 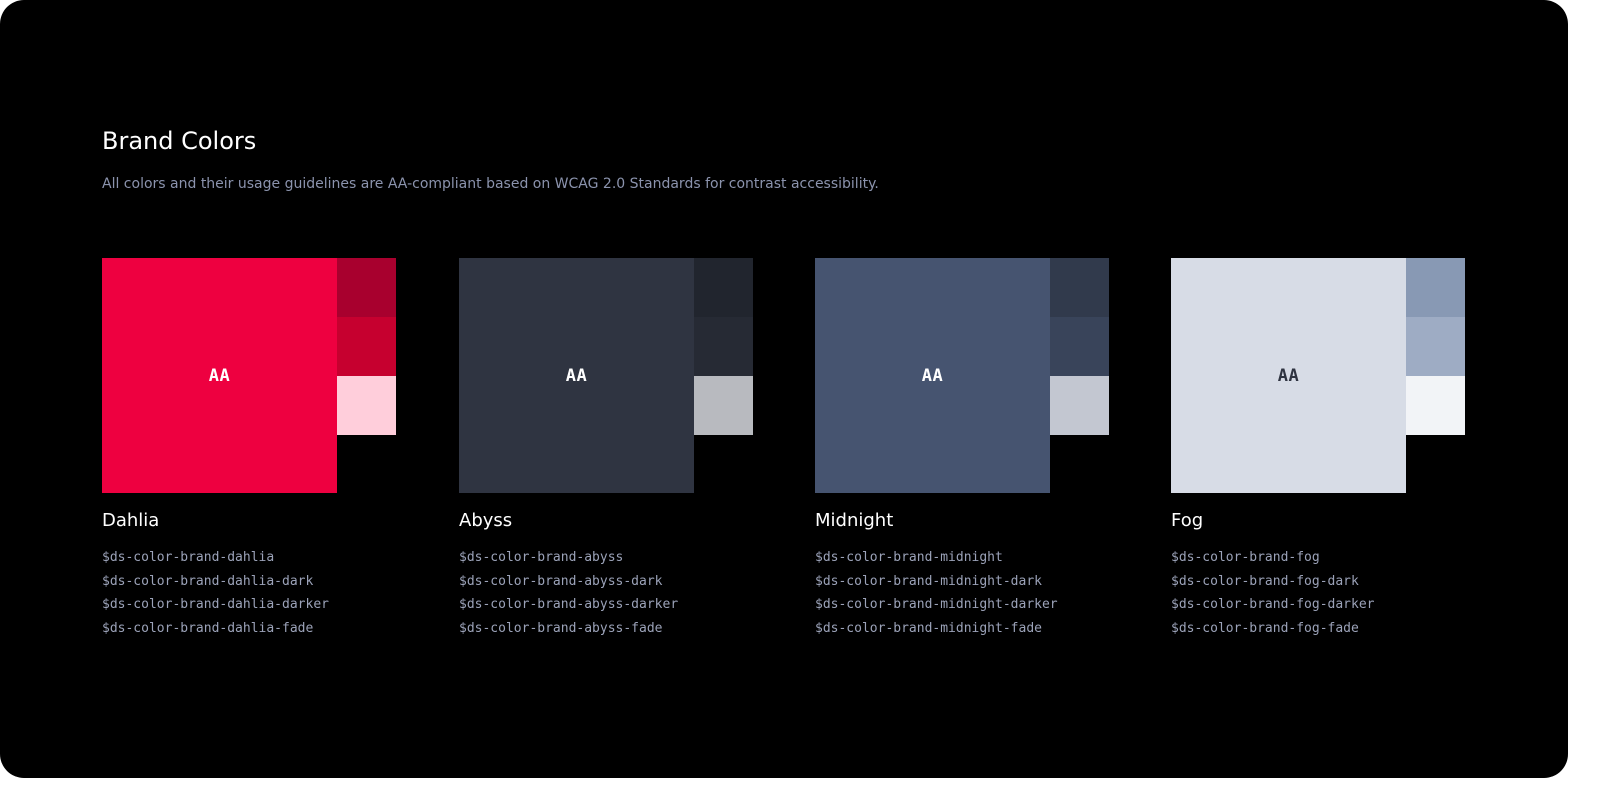 I want to click on token: $ds-color-brand-abyss-dark, so click(x=561, y=581).